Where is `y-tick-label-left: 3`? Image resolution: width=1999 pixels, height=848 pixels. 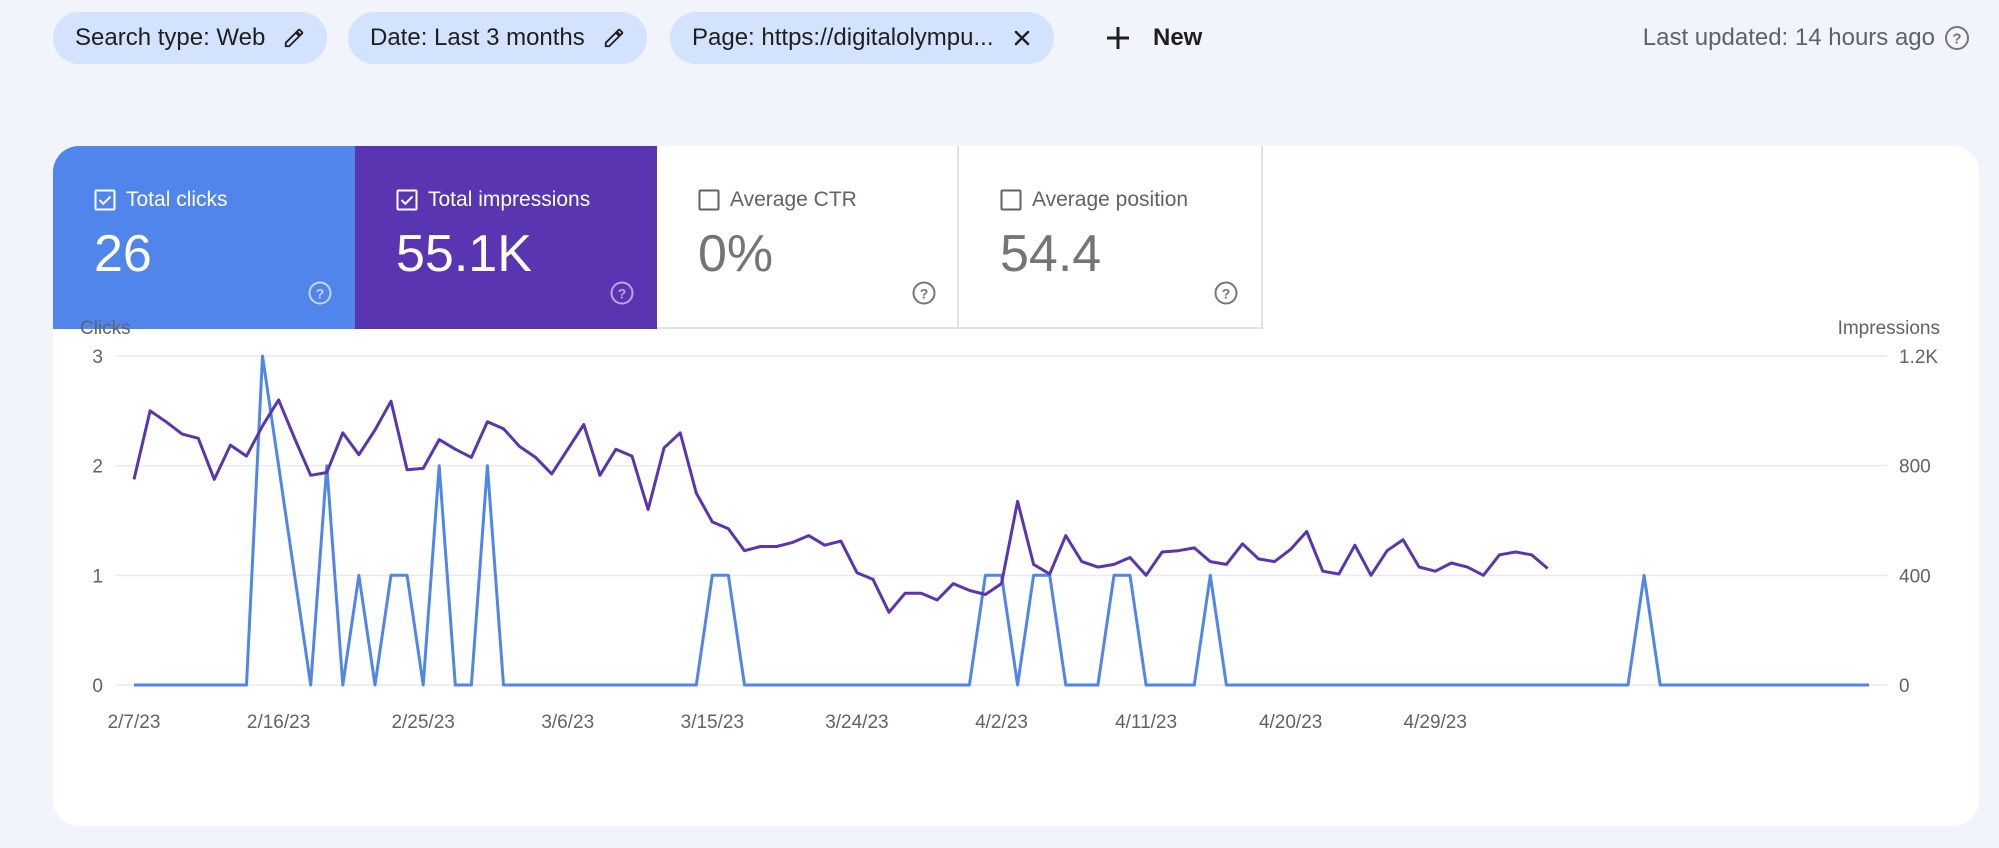
y-tick-label-left: 3 is located at coordinates (97, 357).